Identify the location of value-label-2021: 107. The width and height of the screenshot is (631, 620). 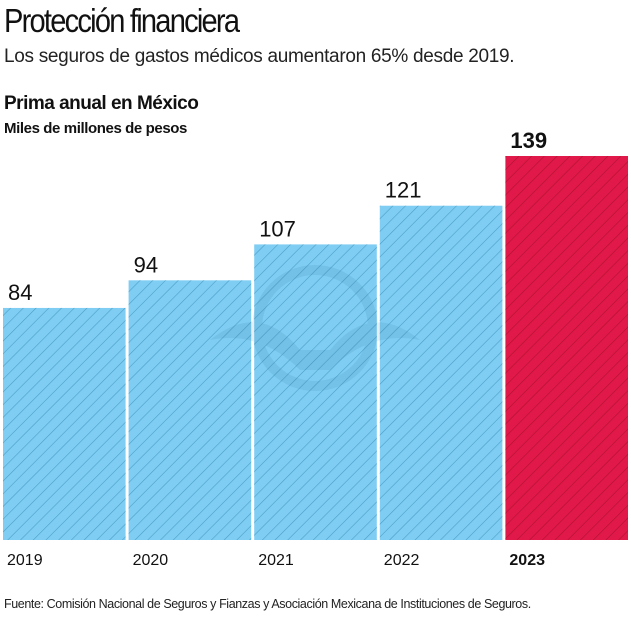
(277, 228).